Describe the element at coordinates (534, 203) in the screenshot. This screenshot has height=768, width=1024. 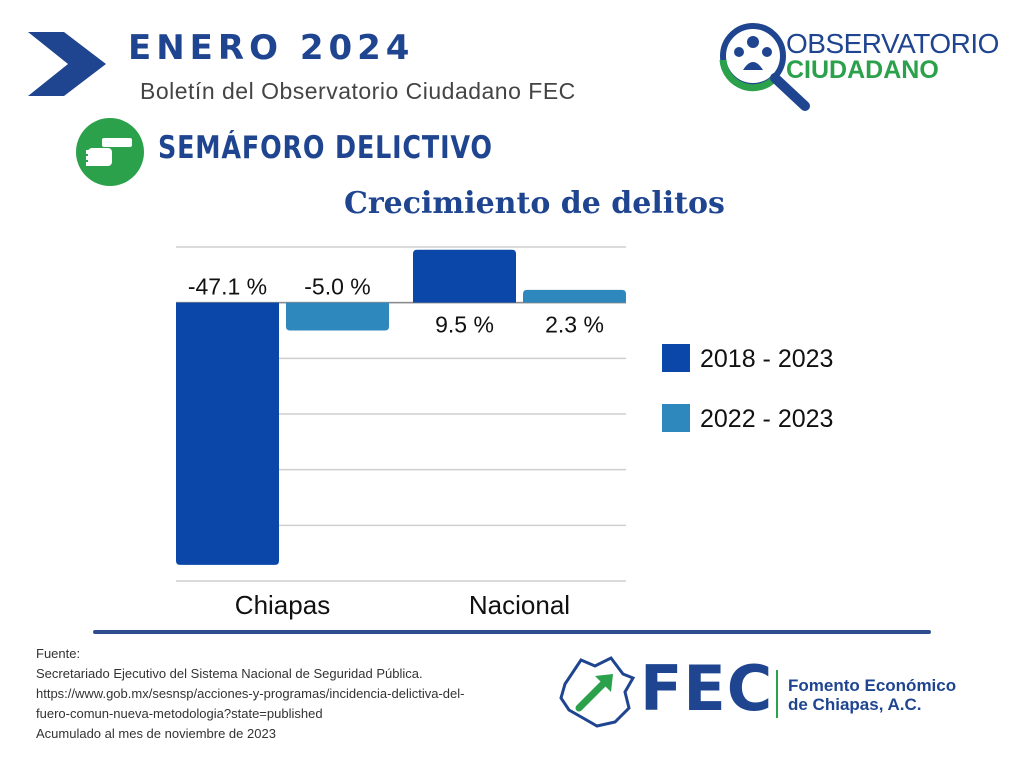
I see `chart-title: Crecimiento de delitos` at that location.